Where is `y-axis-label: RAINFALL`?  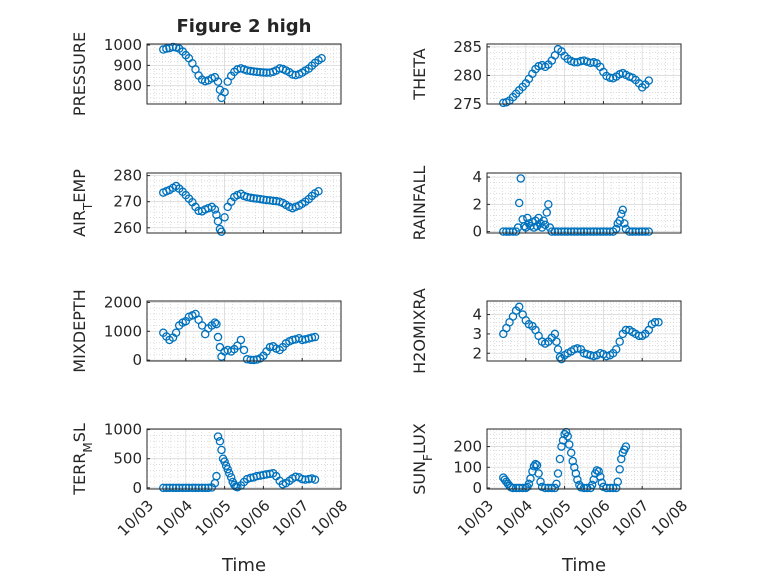 y-axis-label: RAINFALL is located at coordinates (419, 203).